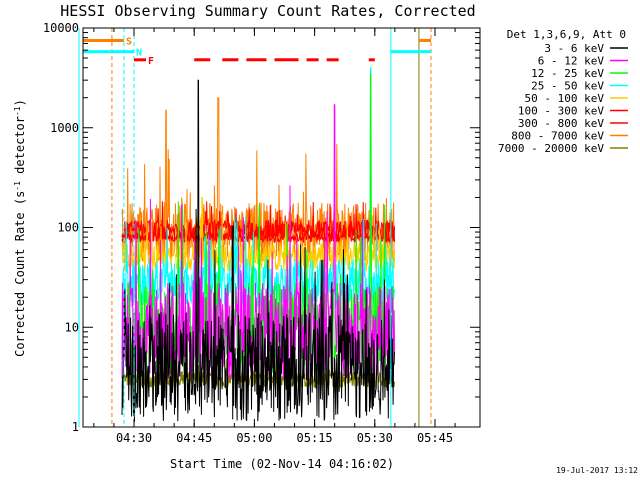  I want to click on flag-label: F, so click(151, 61).